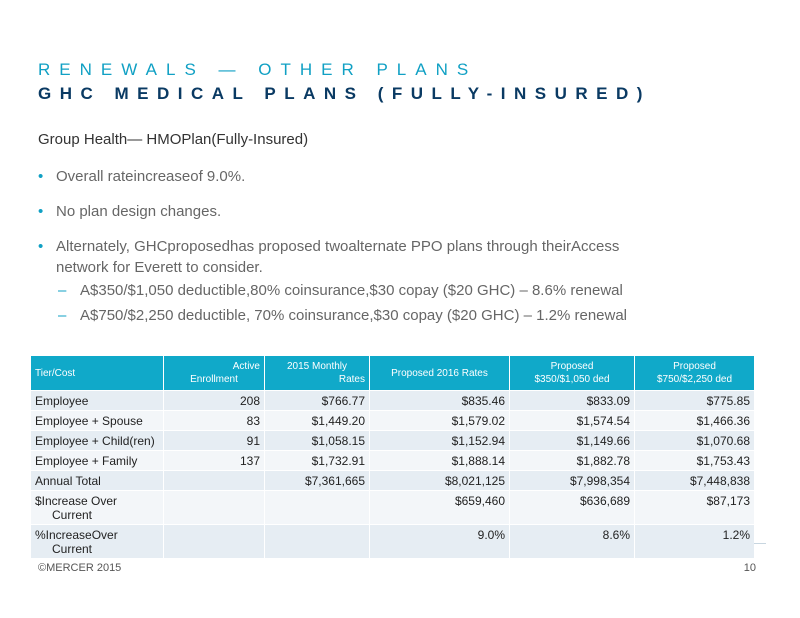 Image resolution: width=800 pixels, height=618 pixels. Describe the element at coordinates (258, 69) in the screenshot. I see `slide-title-line1: RENEWALS — OTHER PLANS` at that location.